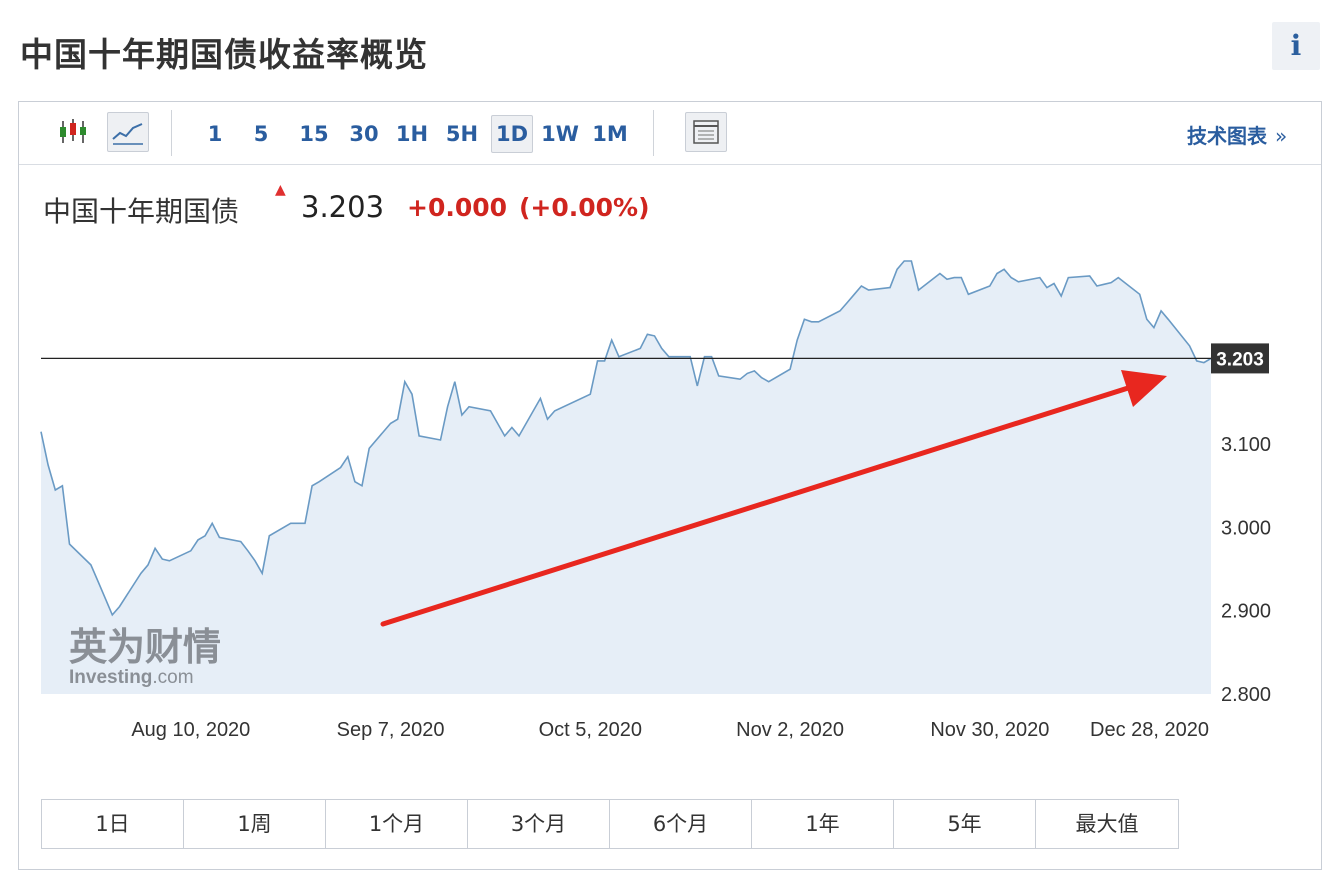 The image size is (1342, 888). I want to click on technical-chart-link: 技术图表 », so click(1237, 134).